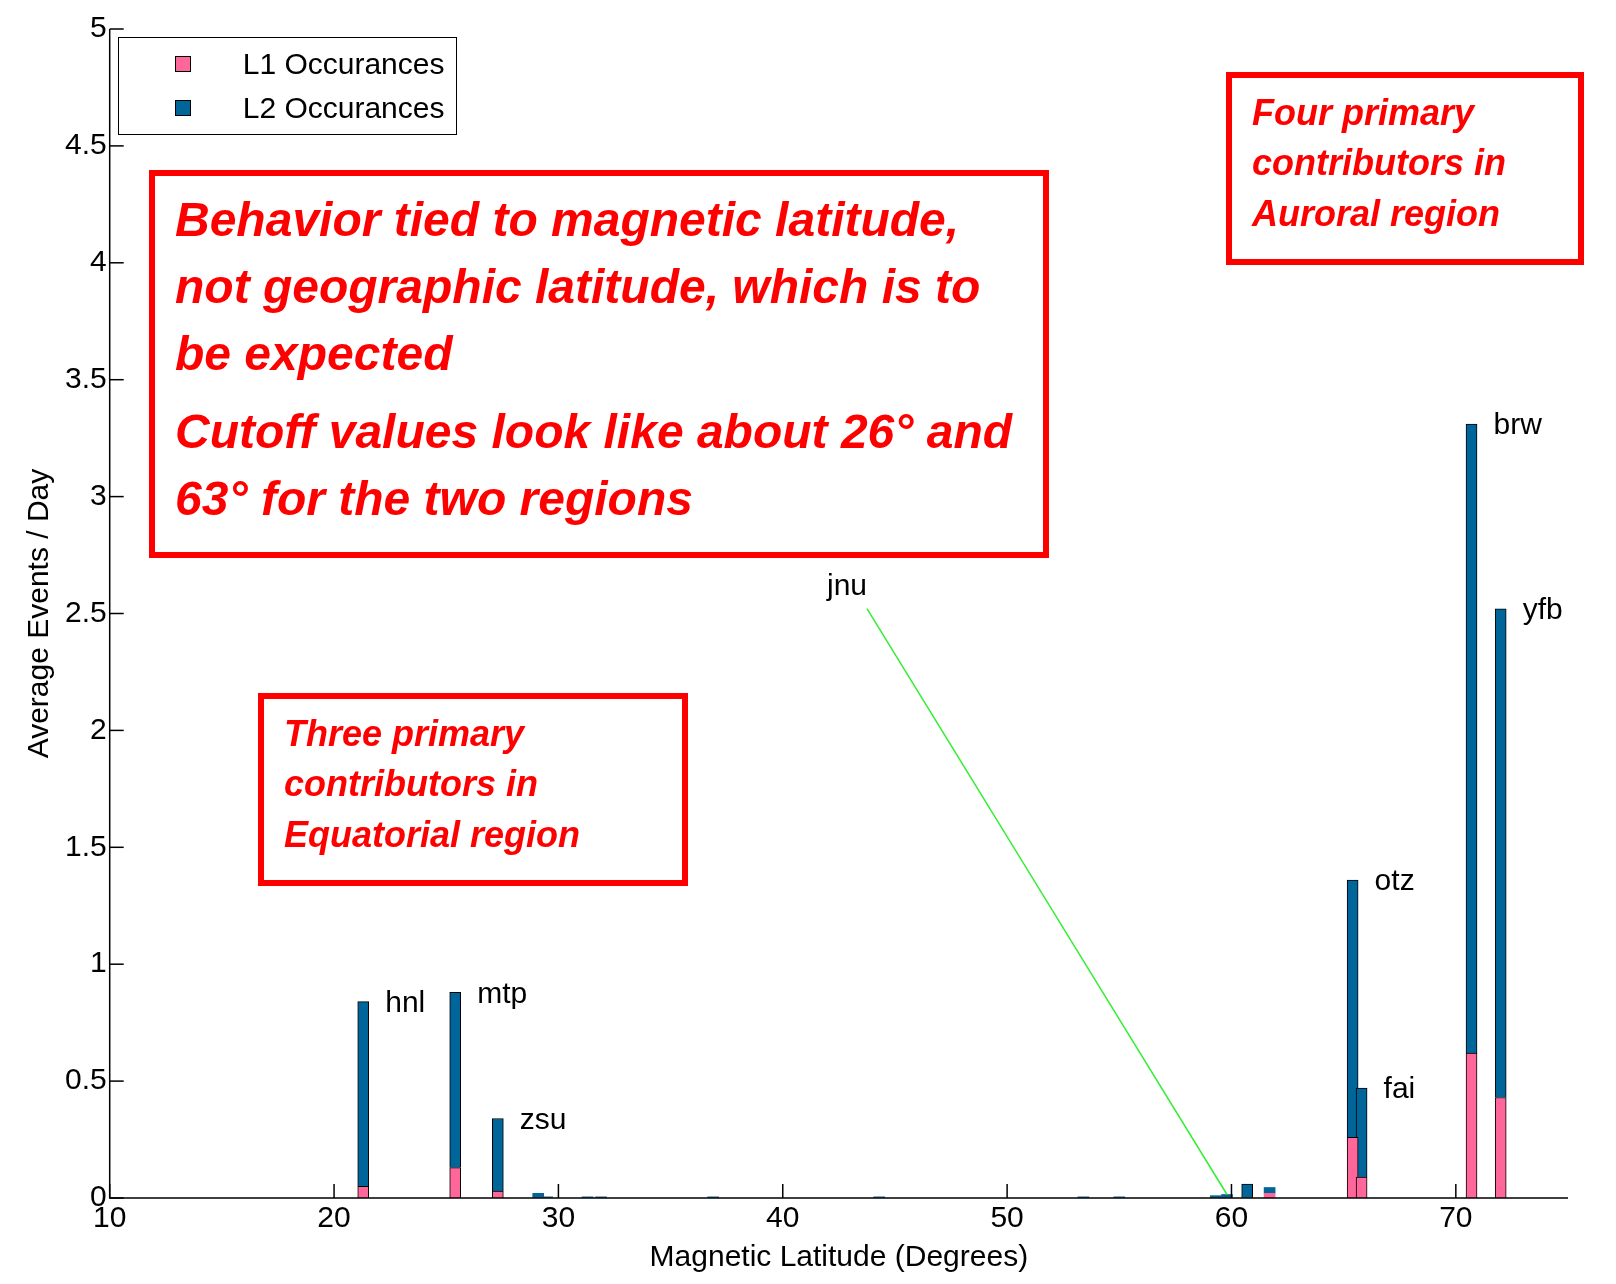  What do you see at coordinates (1518, 424) in the screenshot?
I see `annotation: brw` at bounding box center [1518, 424].